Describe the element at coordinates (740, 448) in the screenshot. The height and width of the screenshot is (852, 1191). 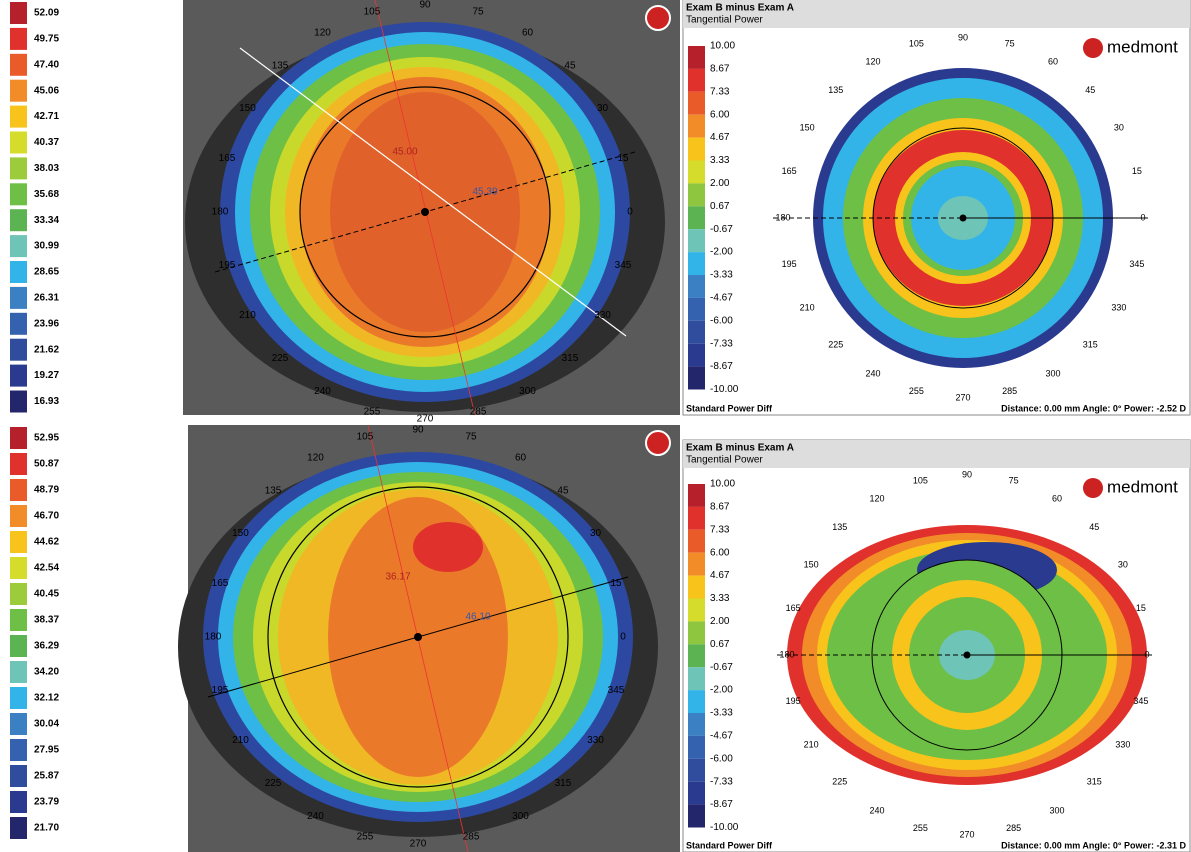
I see `panel-title: Exam B minus Exam A` at that location.